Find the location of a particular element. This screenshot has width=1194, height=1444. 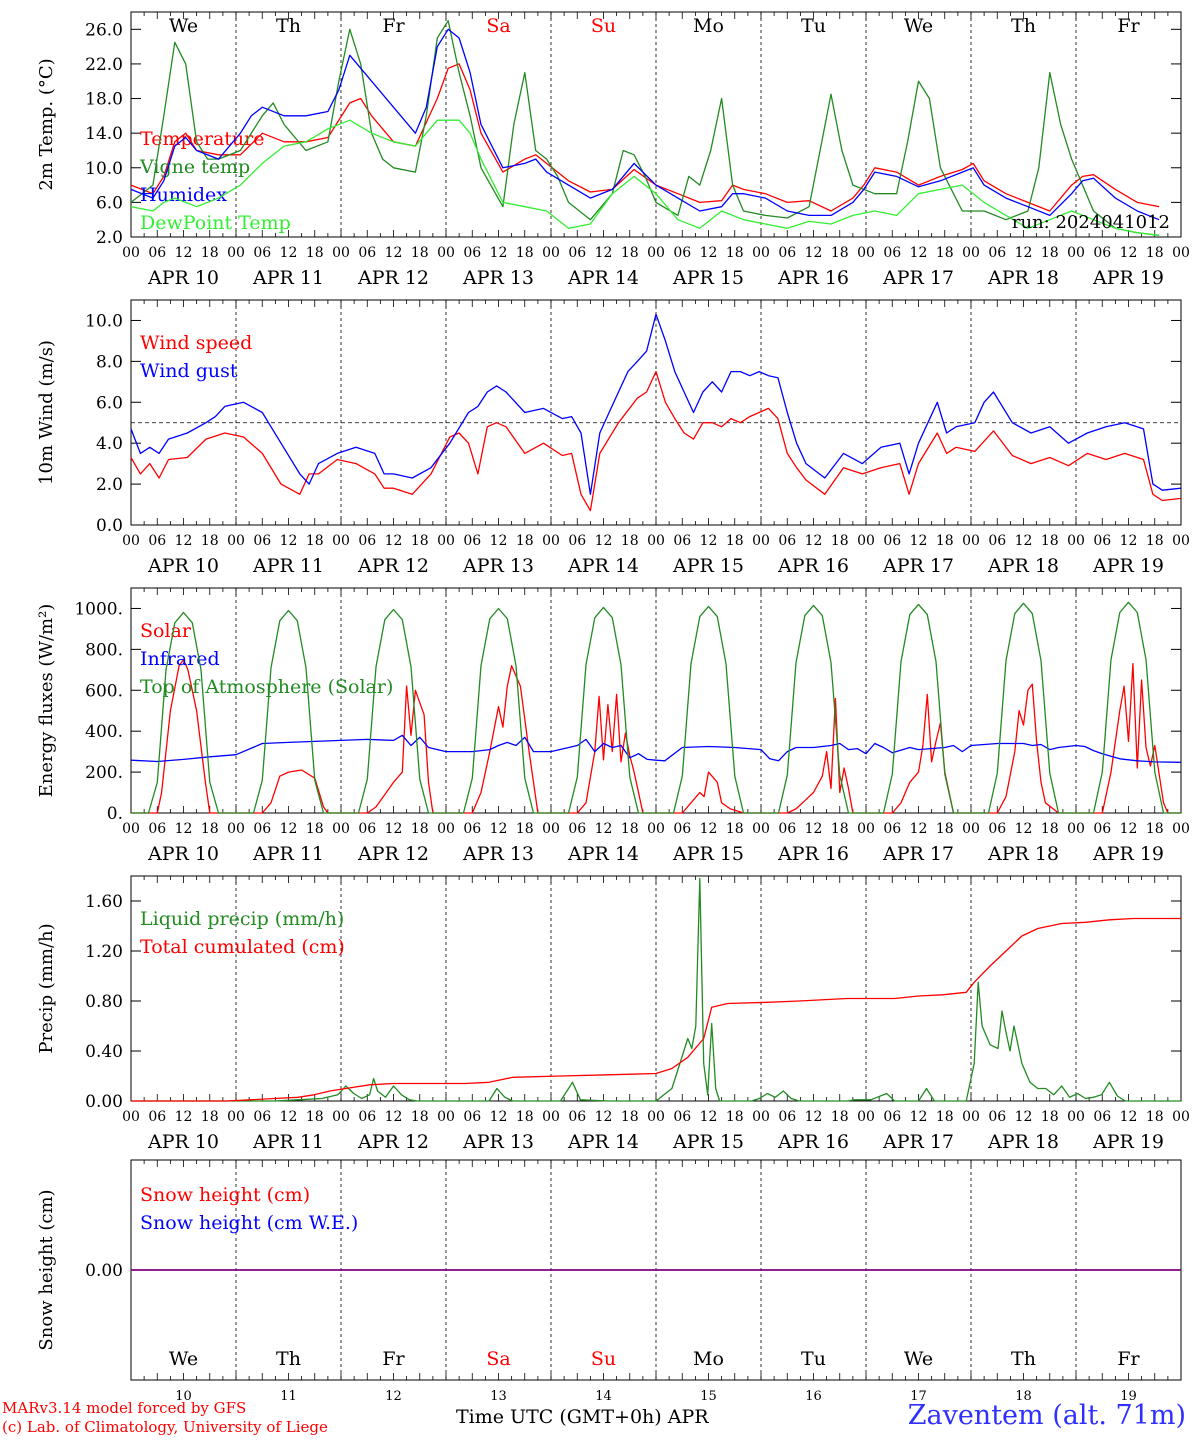

panel-frame is located at coordinates (656, 124).